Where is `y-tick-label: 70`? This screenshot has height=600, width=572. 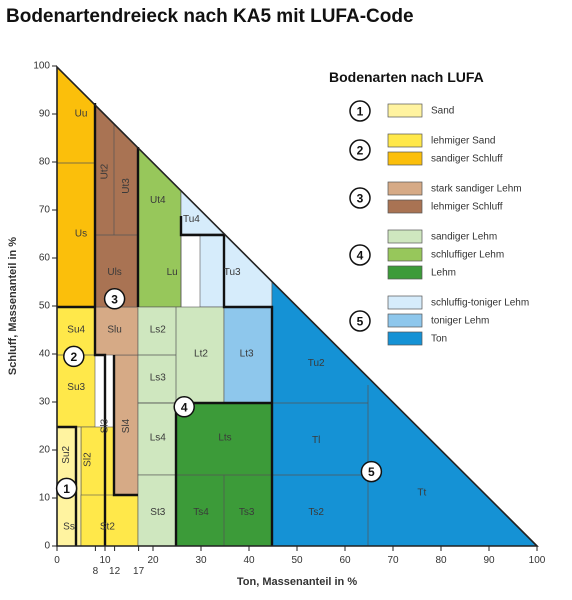
y-tick-label: 70 is located at coordinates (45, 210).